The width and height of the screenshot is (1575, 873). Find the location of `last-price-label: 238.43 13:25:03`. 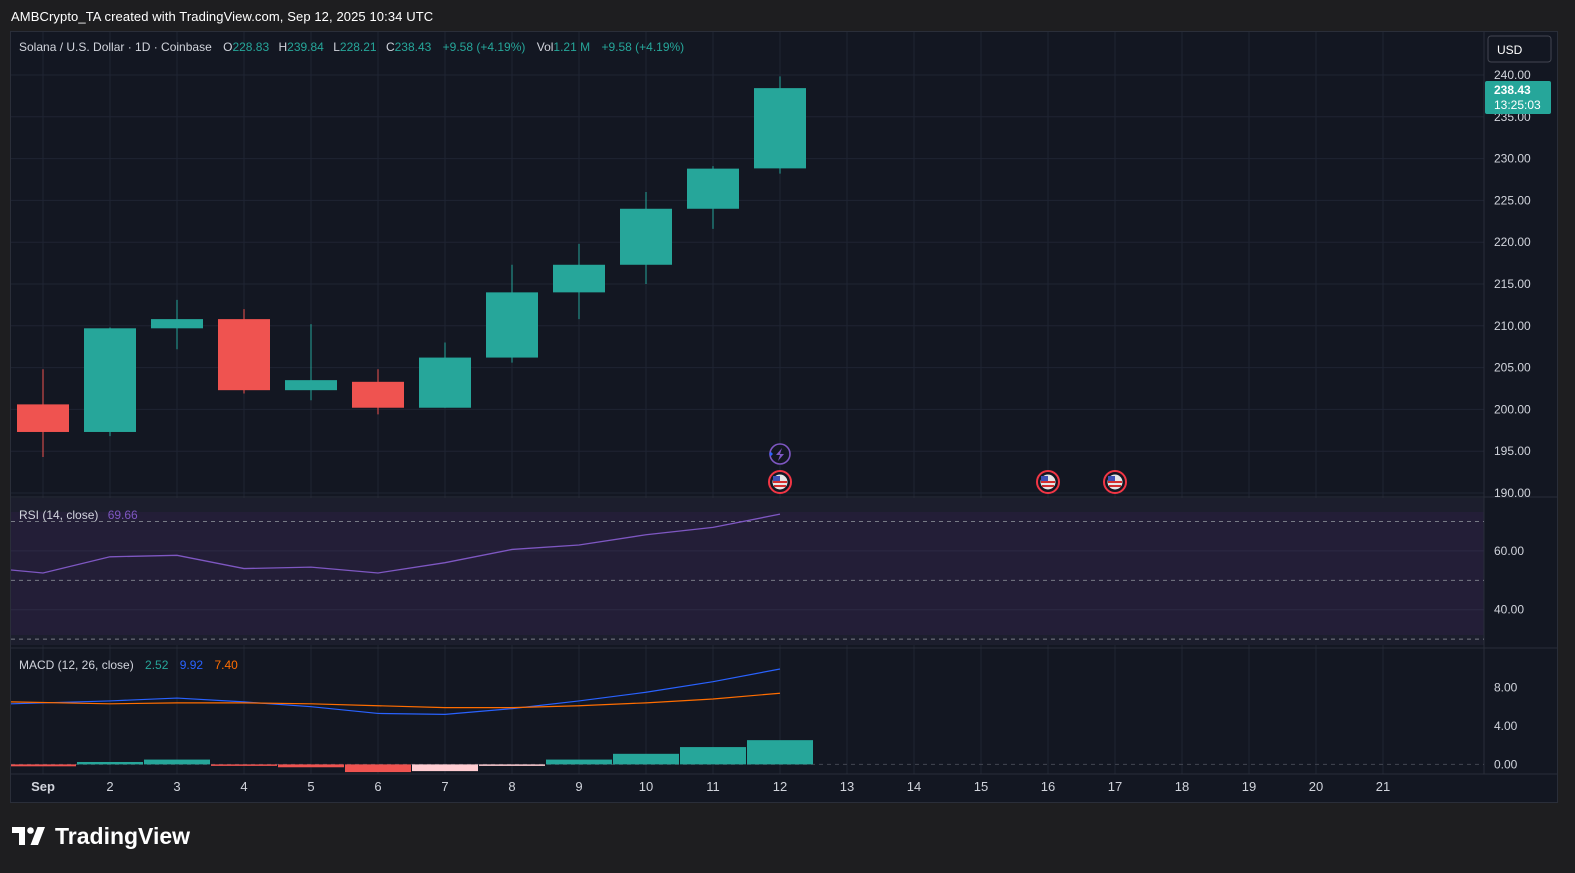

last-price-label: 238.43 13:25:03 is located at coordinates (1518, 97).